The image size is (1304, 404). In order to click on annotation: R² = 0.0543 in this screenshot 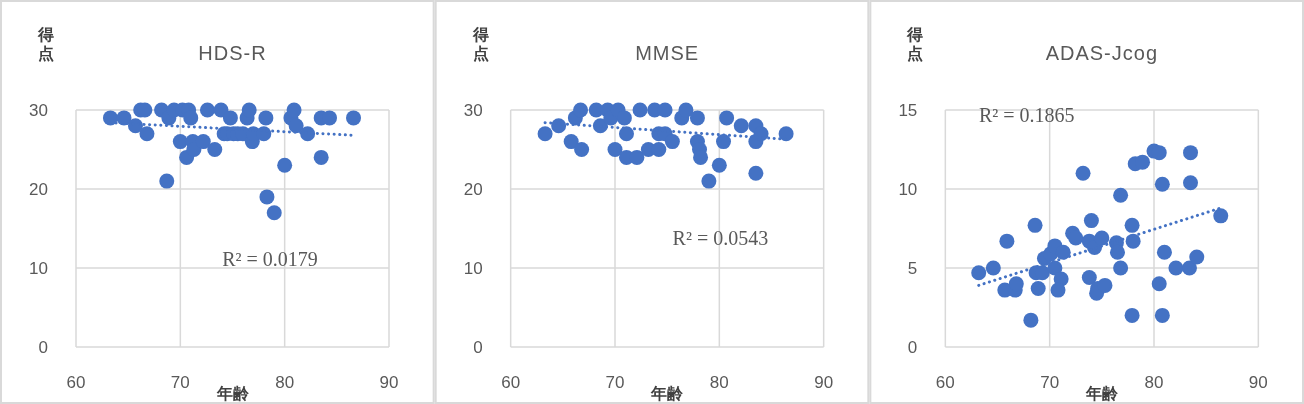, I will do `click(720, 238)`.